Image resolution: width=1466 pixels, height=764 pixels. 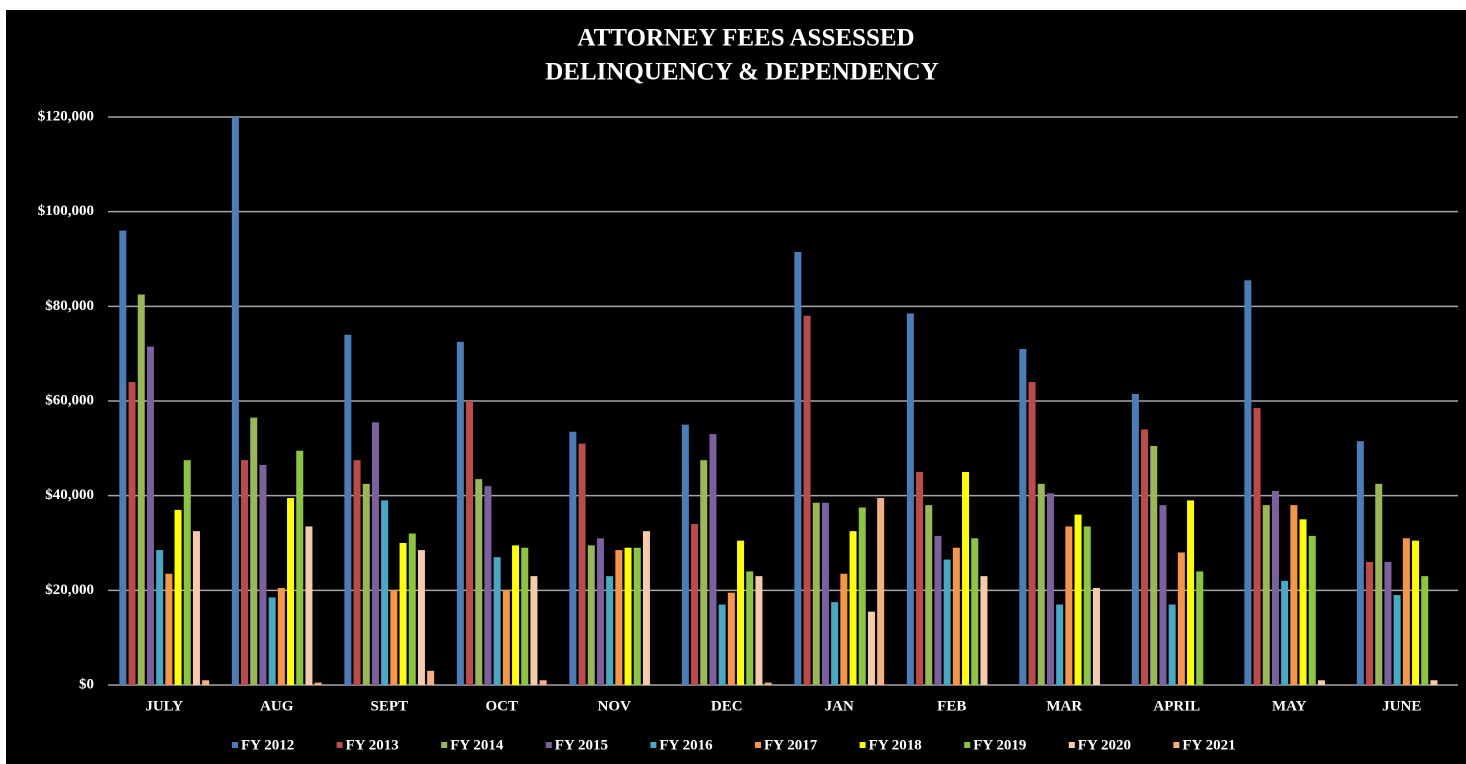 What do you see at coordinates (66, 211) in the screenshot?
I see `y-tick-label: $100,000` at bounding box center [66, 211].